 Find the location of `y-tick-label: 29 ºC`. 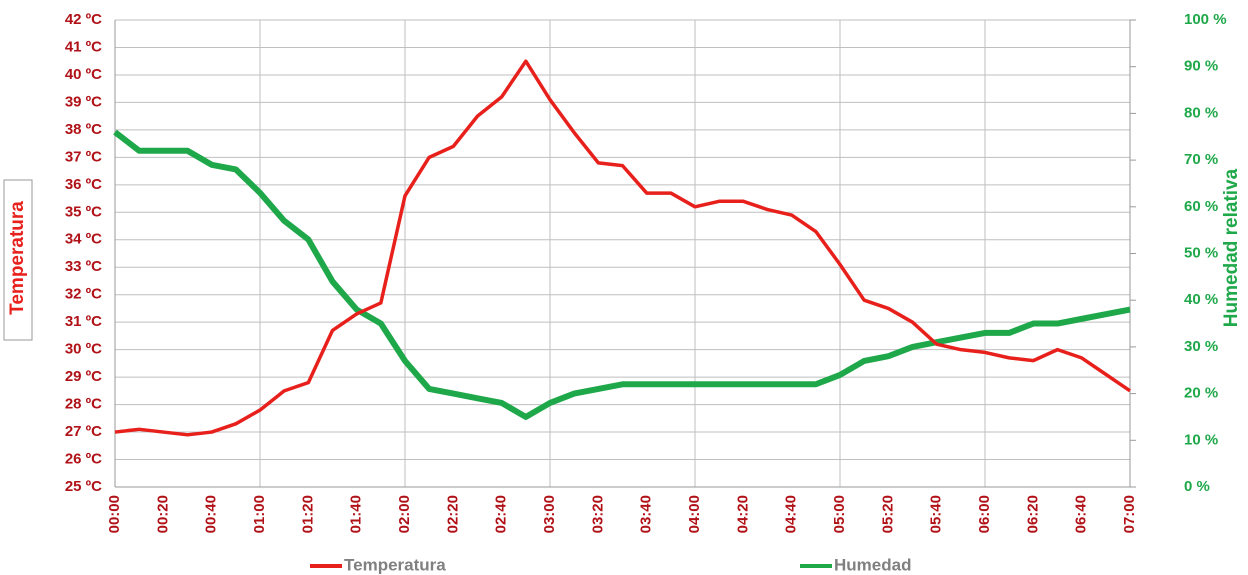

y-tick-label: 29 ºC is located at coordinates (83, 376).